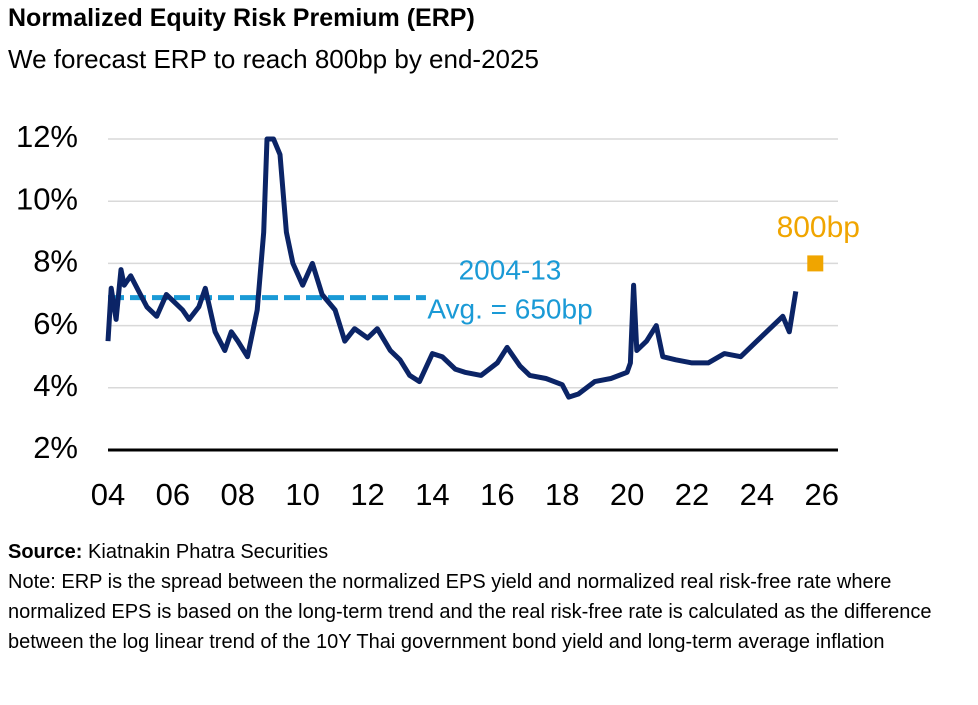  Describe the element at coordinates (173, 494) in the screenshot. I see `x-tick-label: 06` at that location.